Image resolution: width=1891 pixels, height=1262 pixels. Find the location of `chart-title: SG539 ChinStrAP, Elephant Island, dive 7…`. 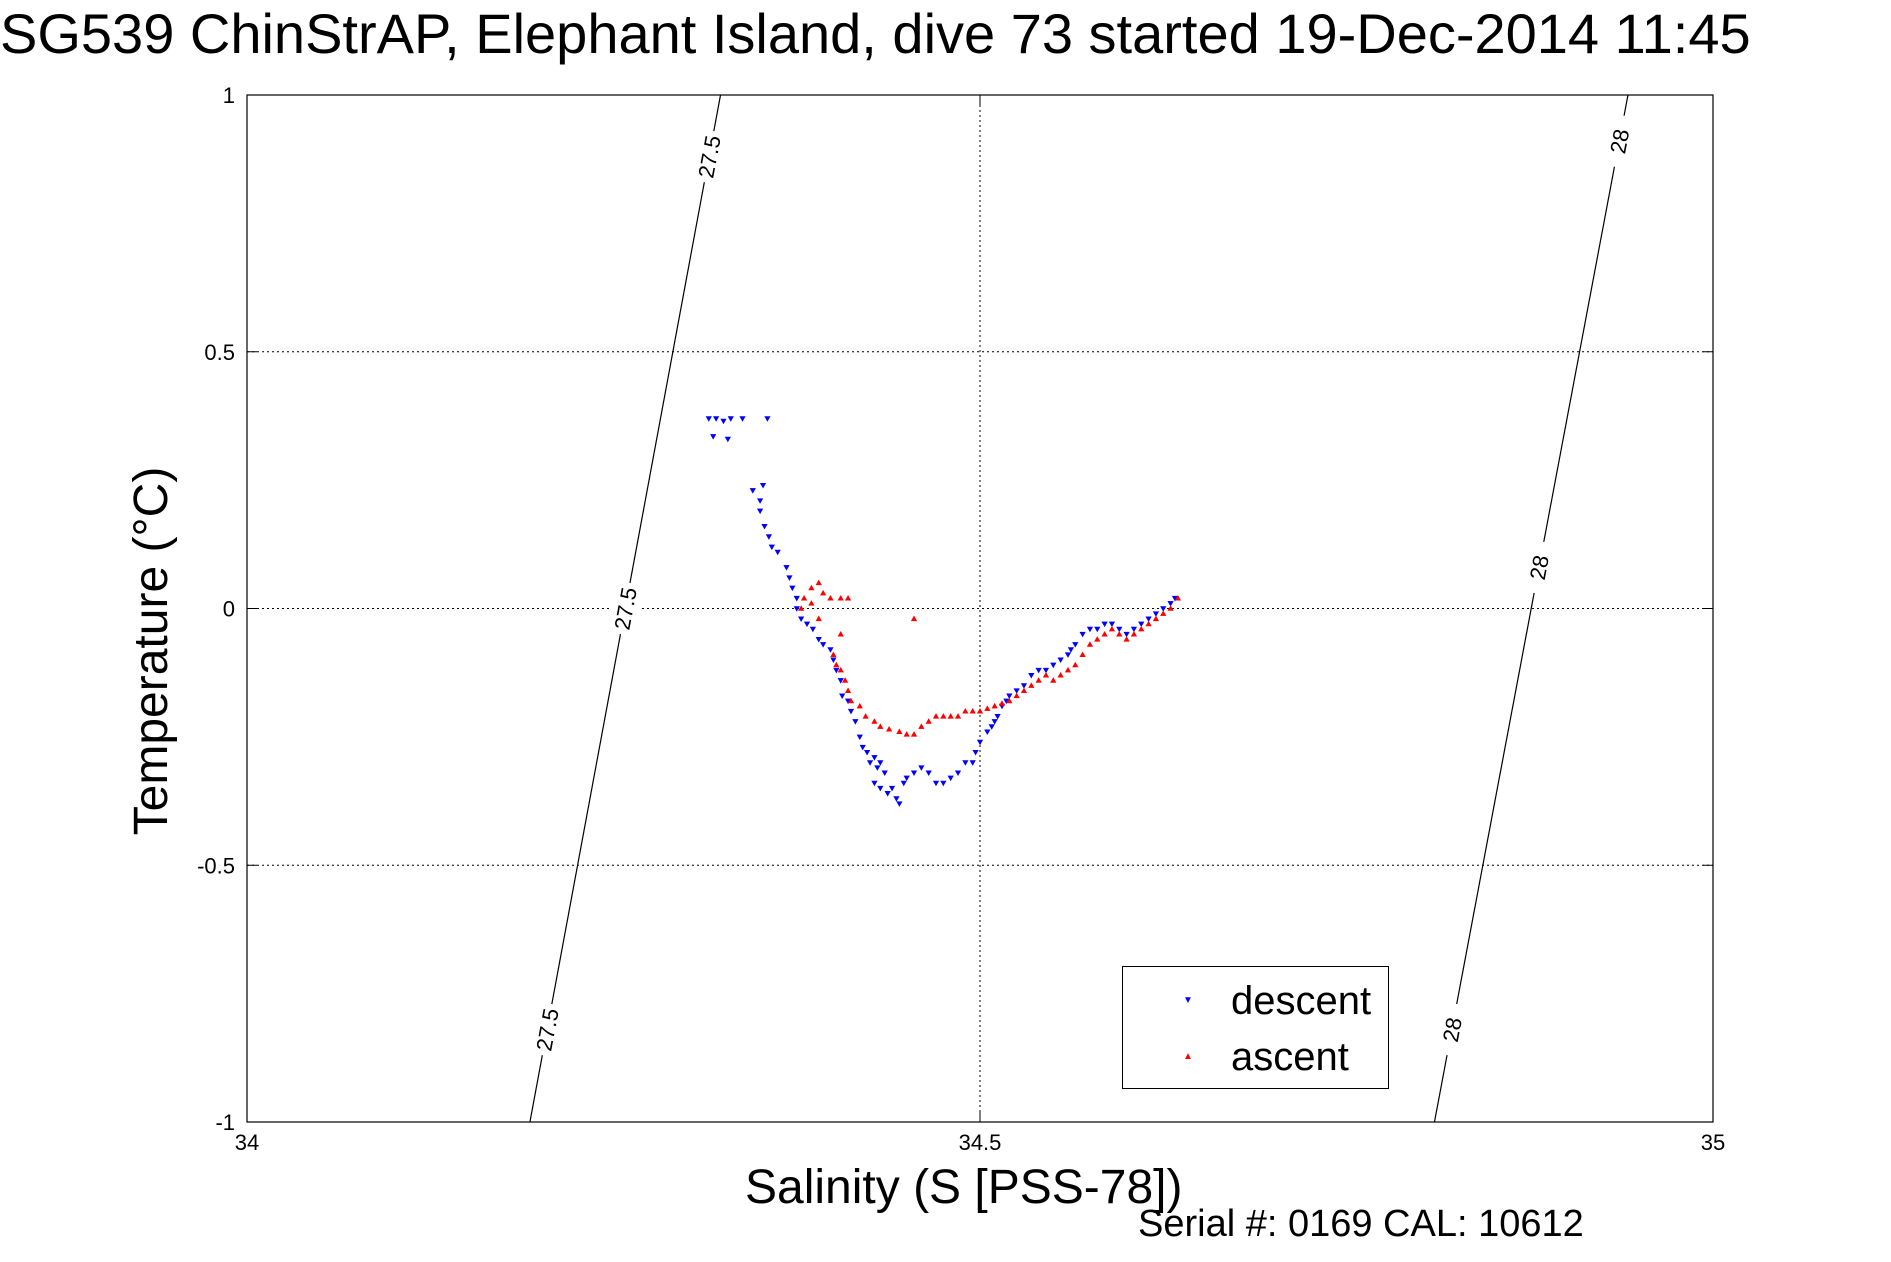

chart-title: SG539 ChinStrAP, Elephant Island, dive 7… is located at coordinates (875, 33).